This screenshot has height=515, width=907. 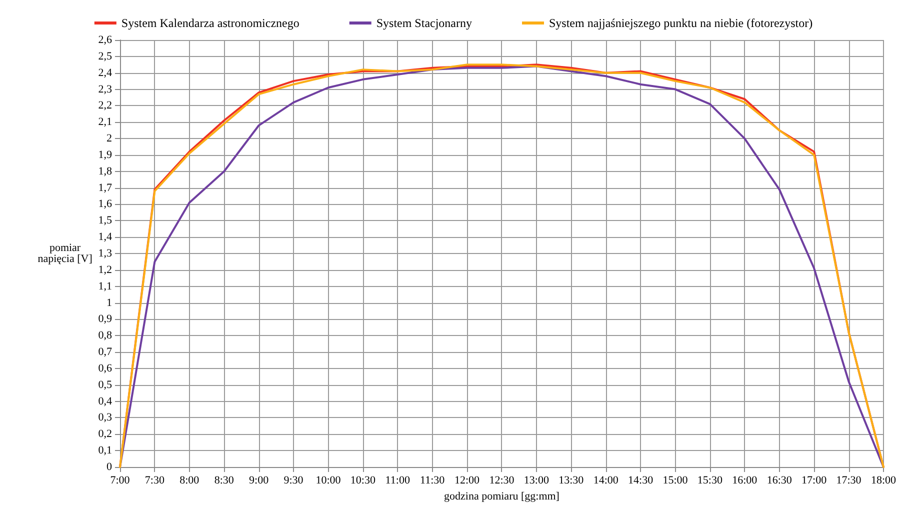 What do you see at coordinates (109, 138) in the screenshot?
I see `y-tick-label: 2` at bounding box center [109, 138].